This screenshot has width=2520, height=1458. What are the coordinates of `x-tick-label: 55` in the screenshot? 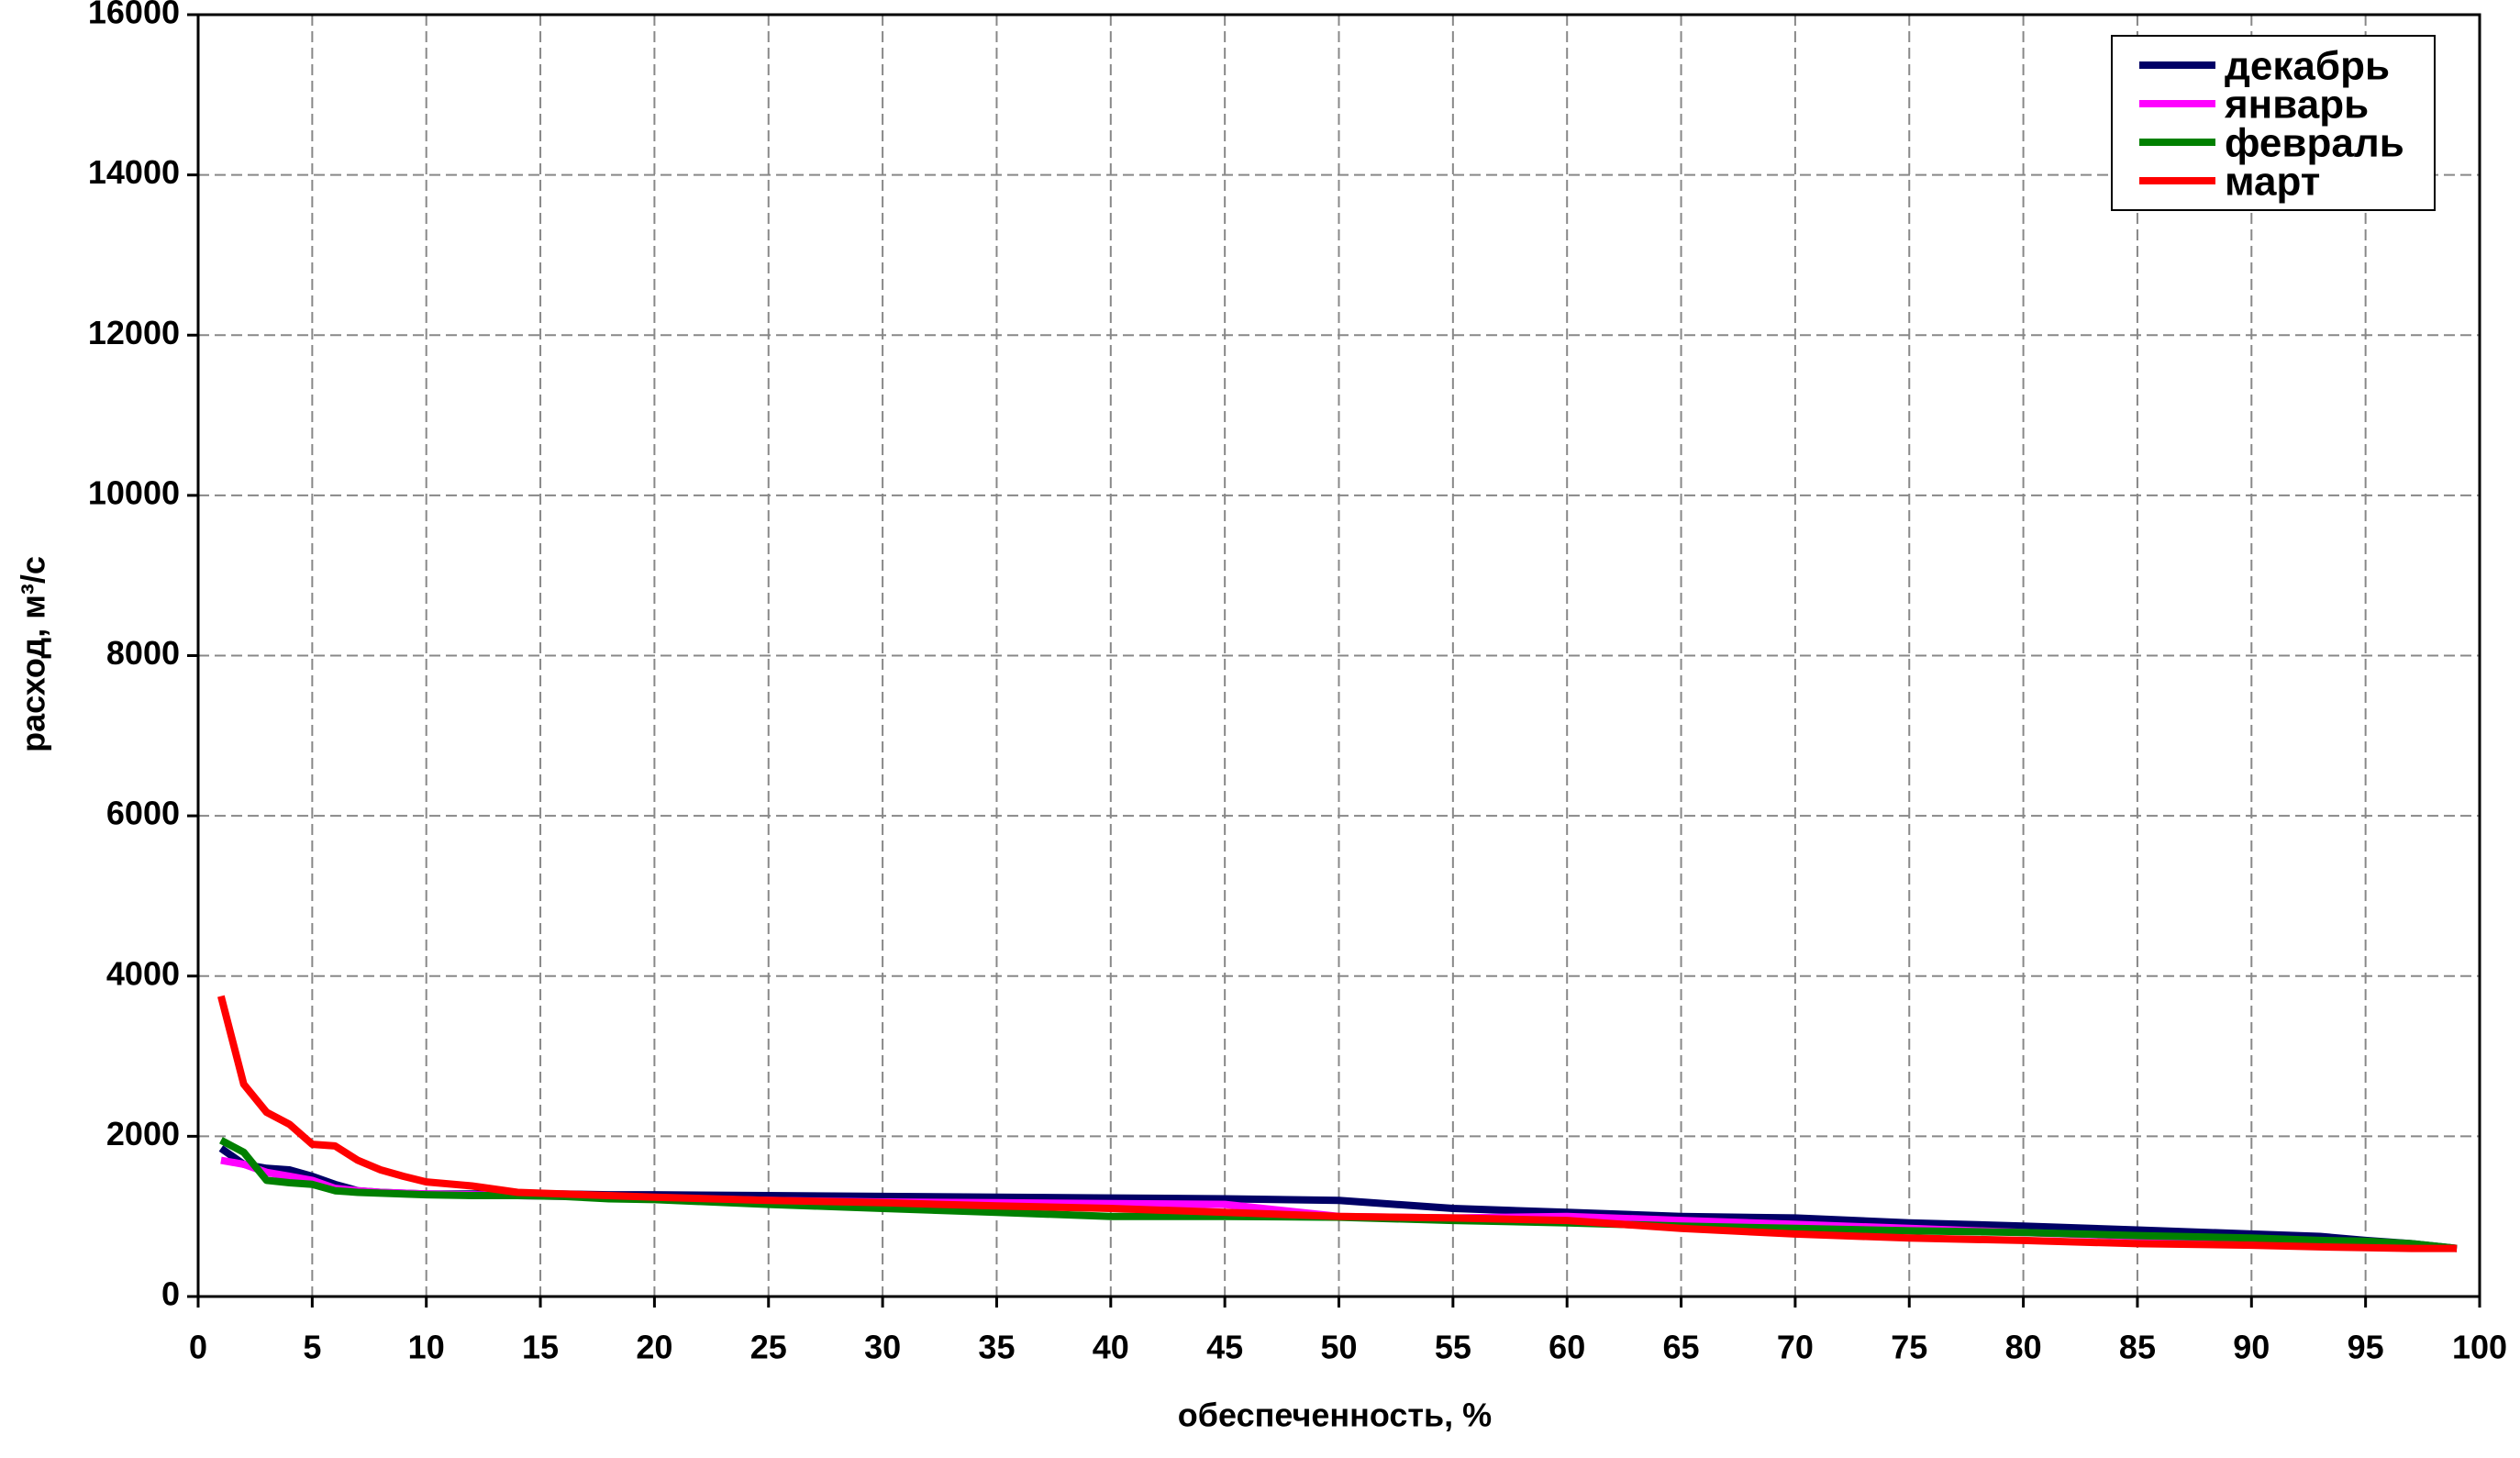 It's located at (1453, 1347).